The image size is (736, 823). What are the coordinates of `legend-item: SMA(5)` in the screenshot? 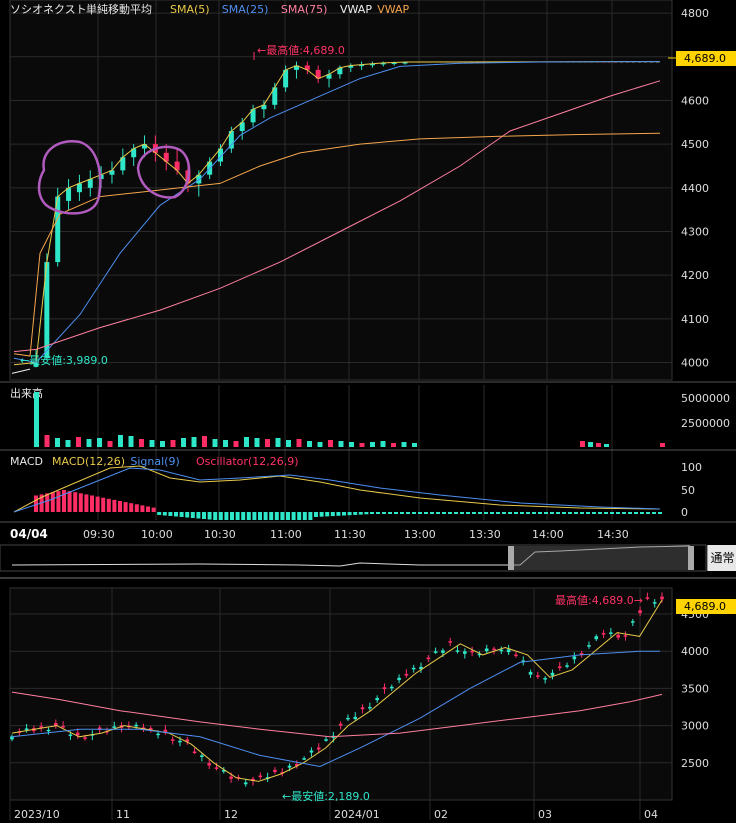 It's located at (190, 9).